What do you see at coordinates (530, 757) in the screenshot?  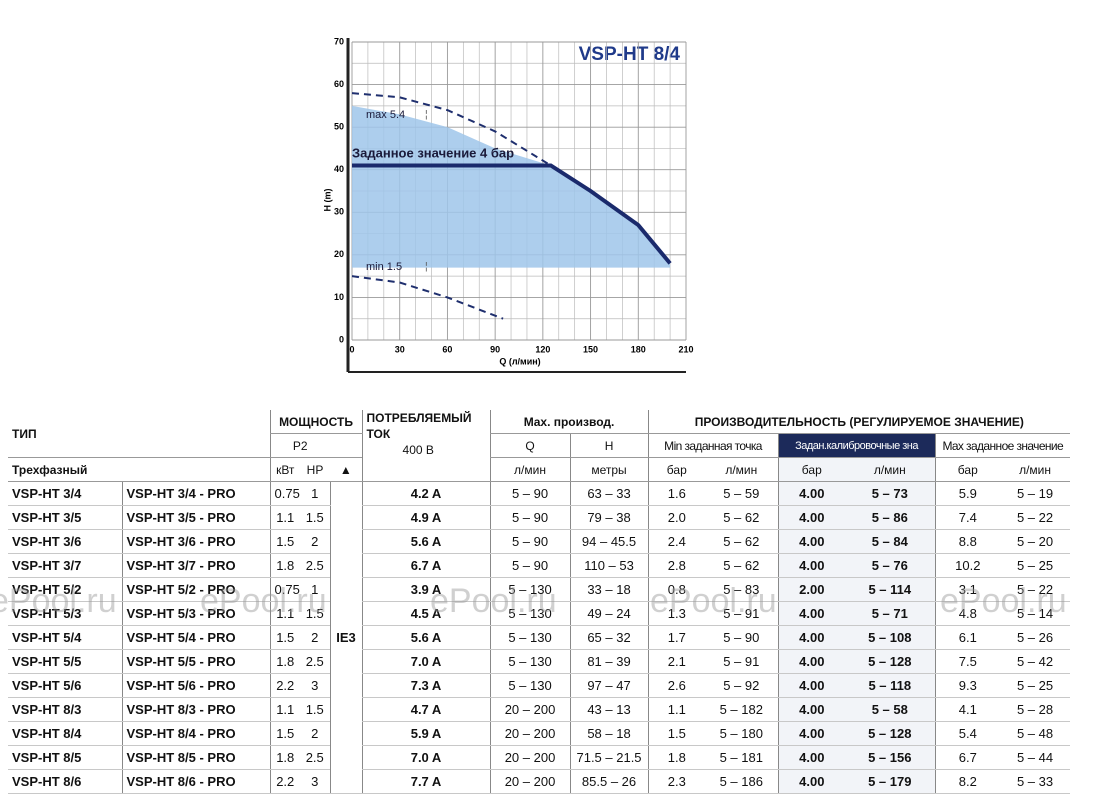 I see `cell: 20 – 200` at bounding box center [530, 757].